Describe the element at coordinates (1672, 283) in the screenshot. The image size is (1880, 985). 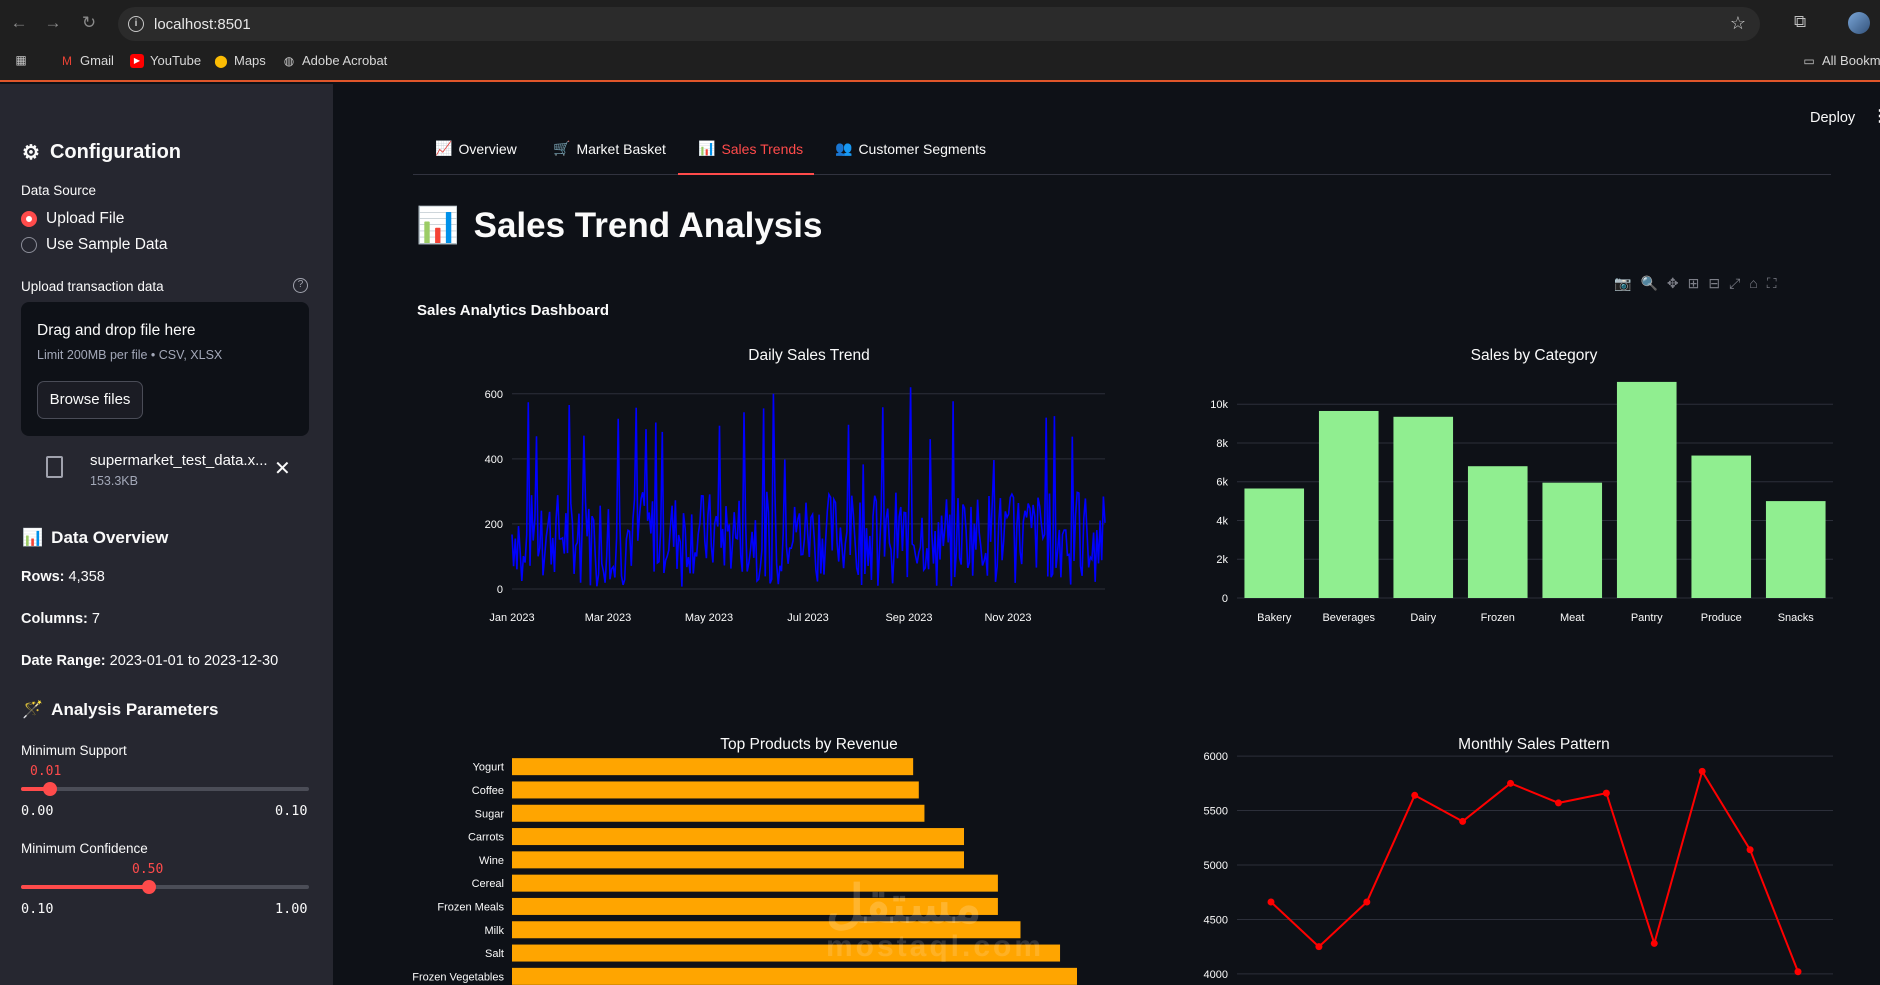
I see `pan-icon: ✥` at that location.